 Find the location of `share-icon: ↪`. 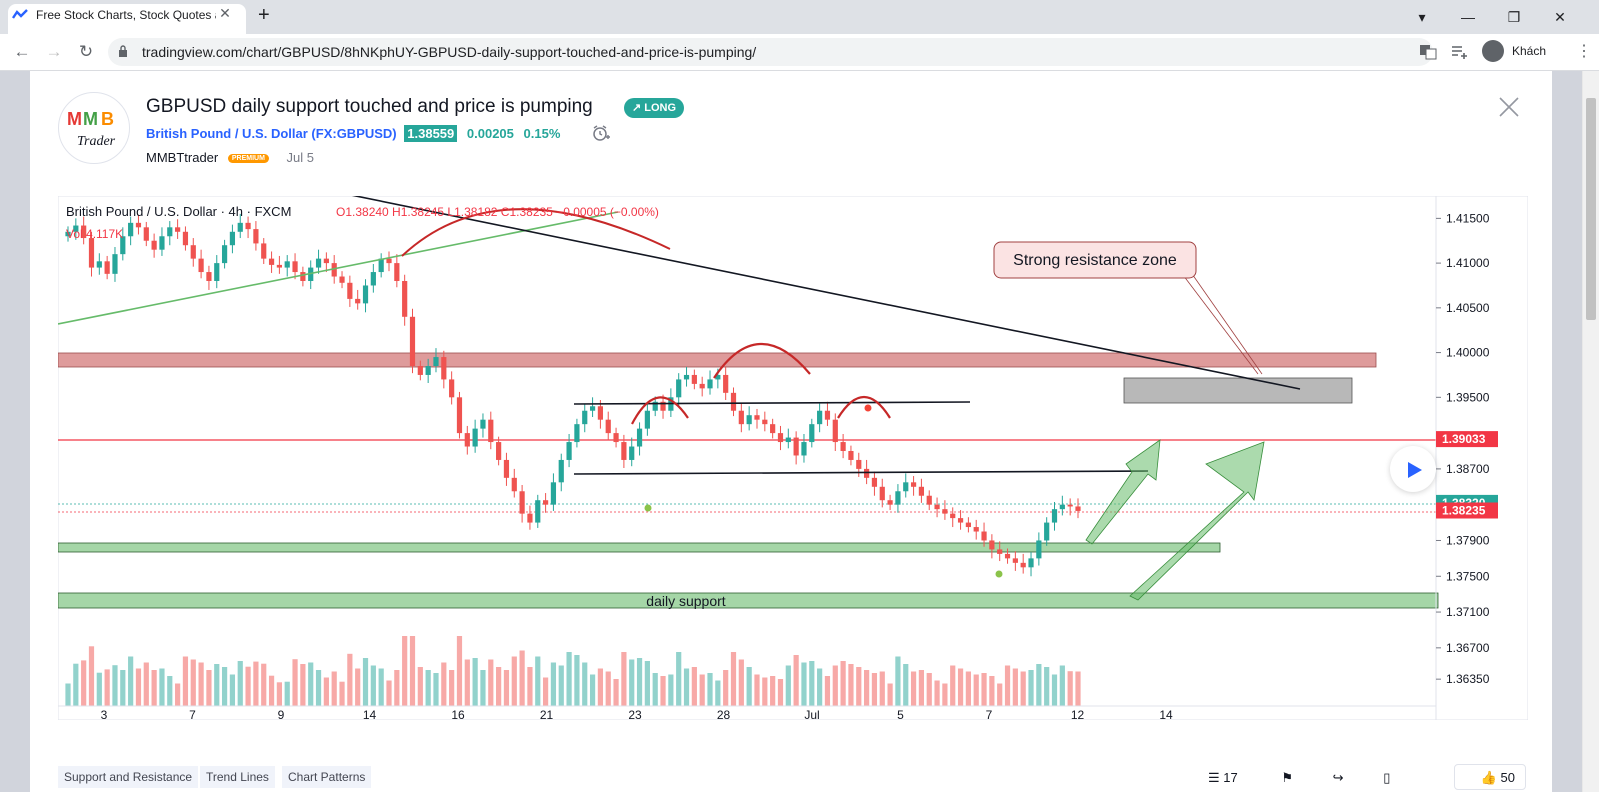

share-icon: ↪ is located at coordinates (1338, 777).